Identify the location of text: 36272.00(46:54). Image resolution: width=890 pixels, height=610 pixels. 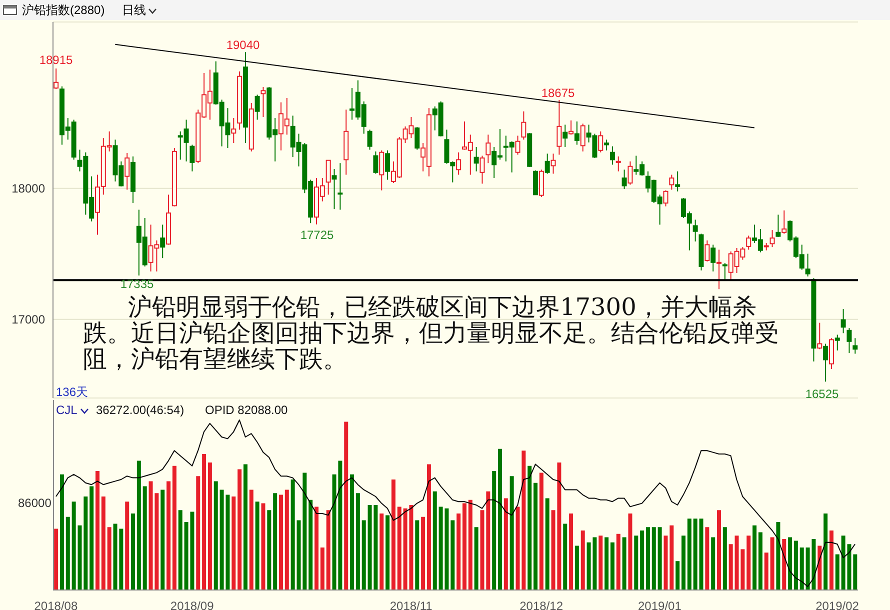
(140, 410).